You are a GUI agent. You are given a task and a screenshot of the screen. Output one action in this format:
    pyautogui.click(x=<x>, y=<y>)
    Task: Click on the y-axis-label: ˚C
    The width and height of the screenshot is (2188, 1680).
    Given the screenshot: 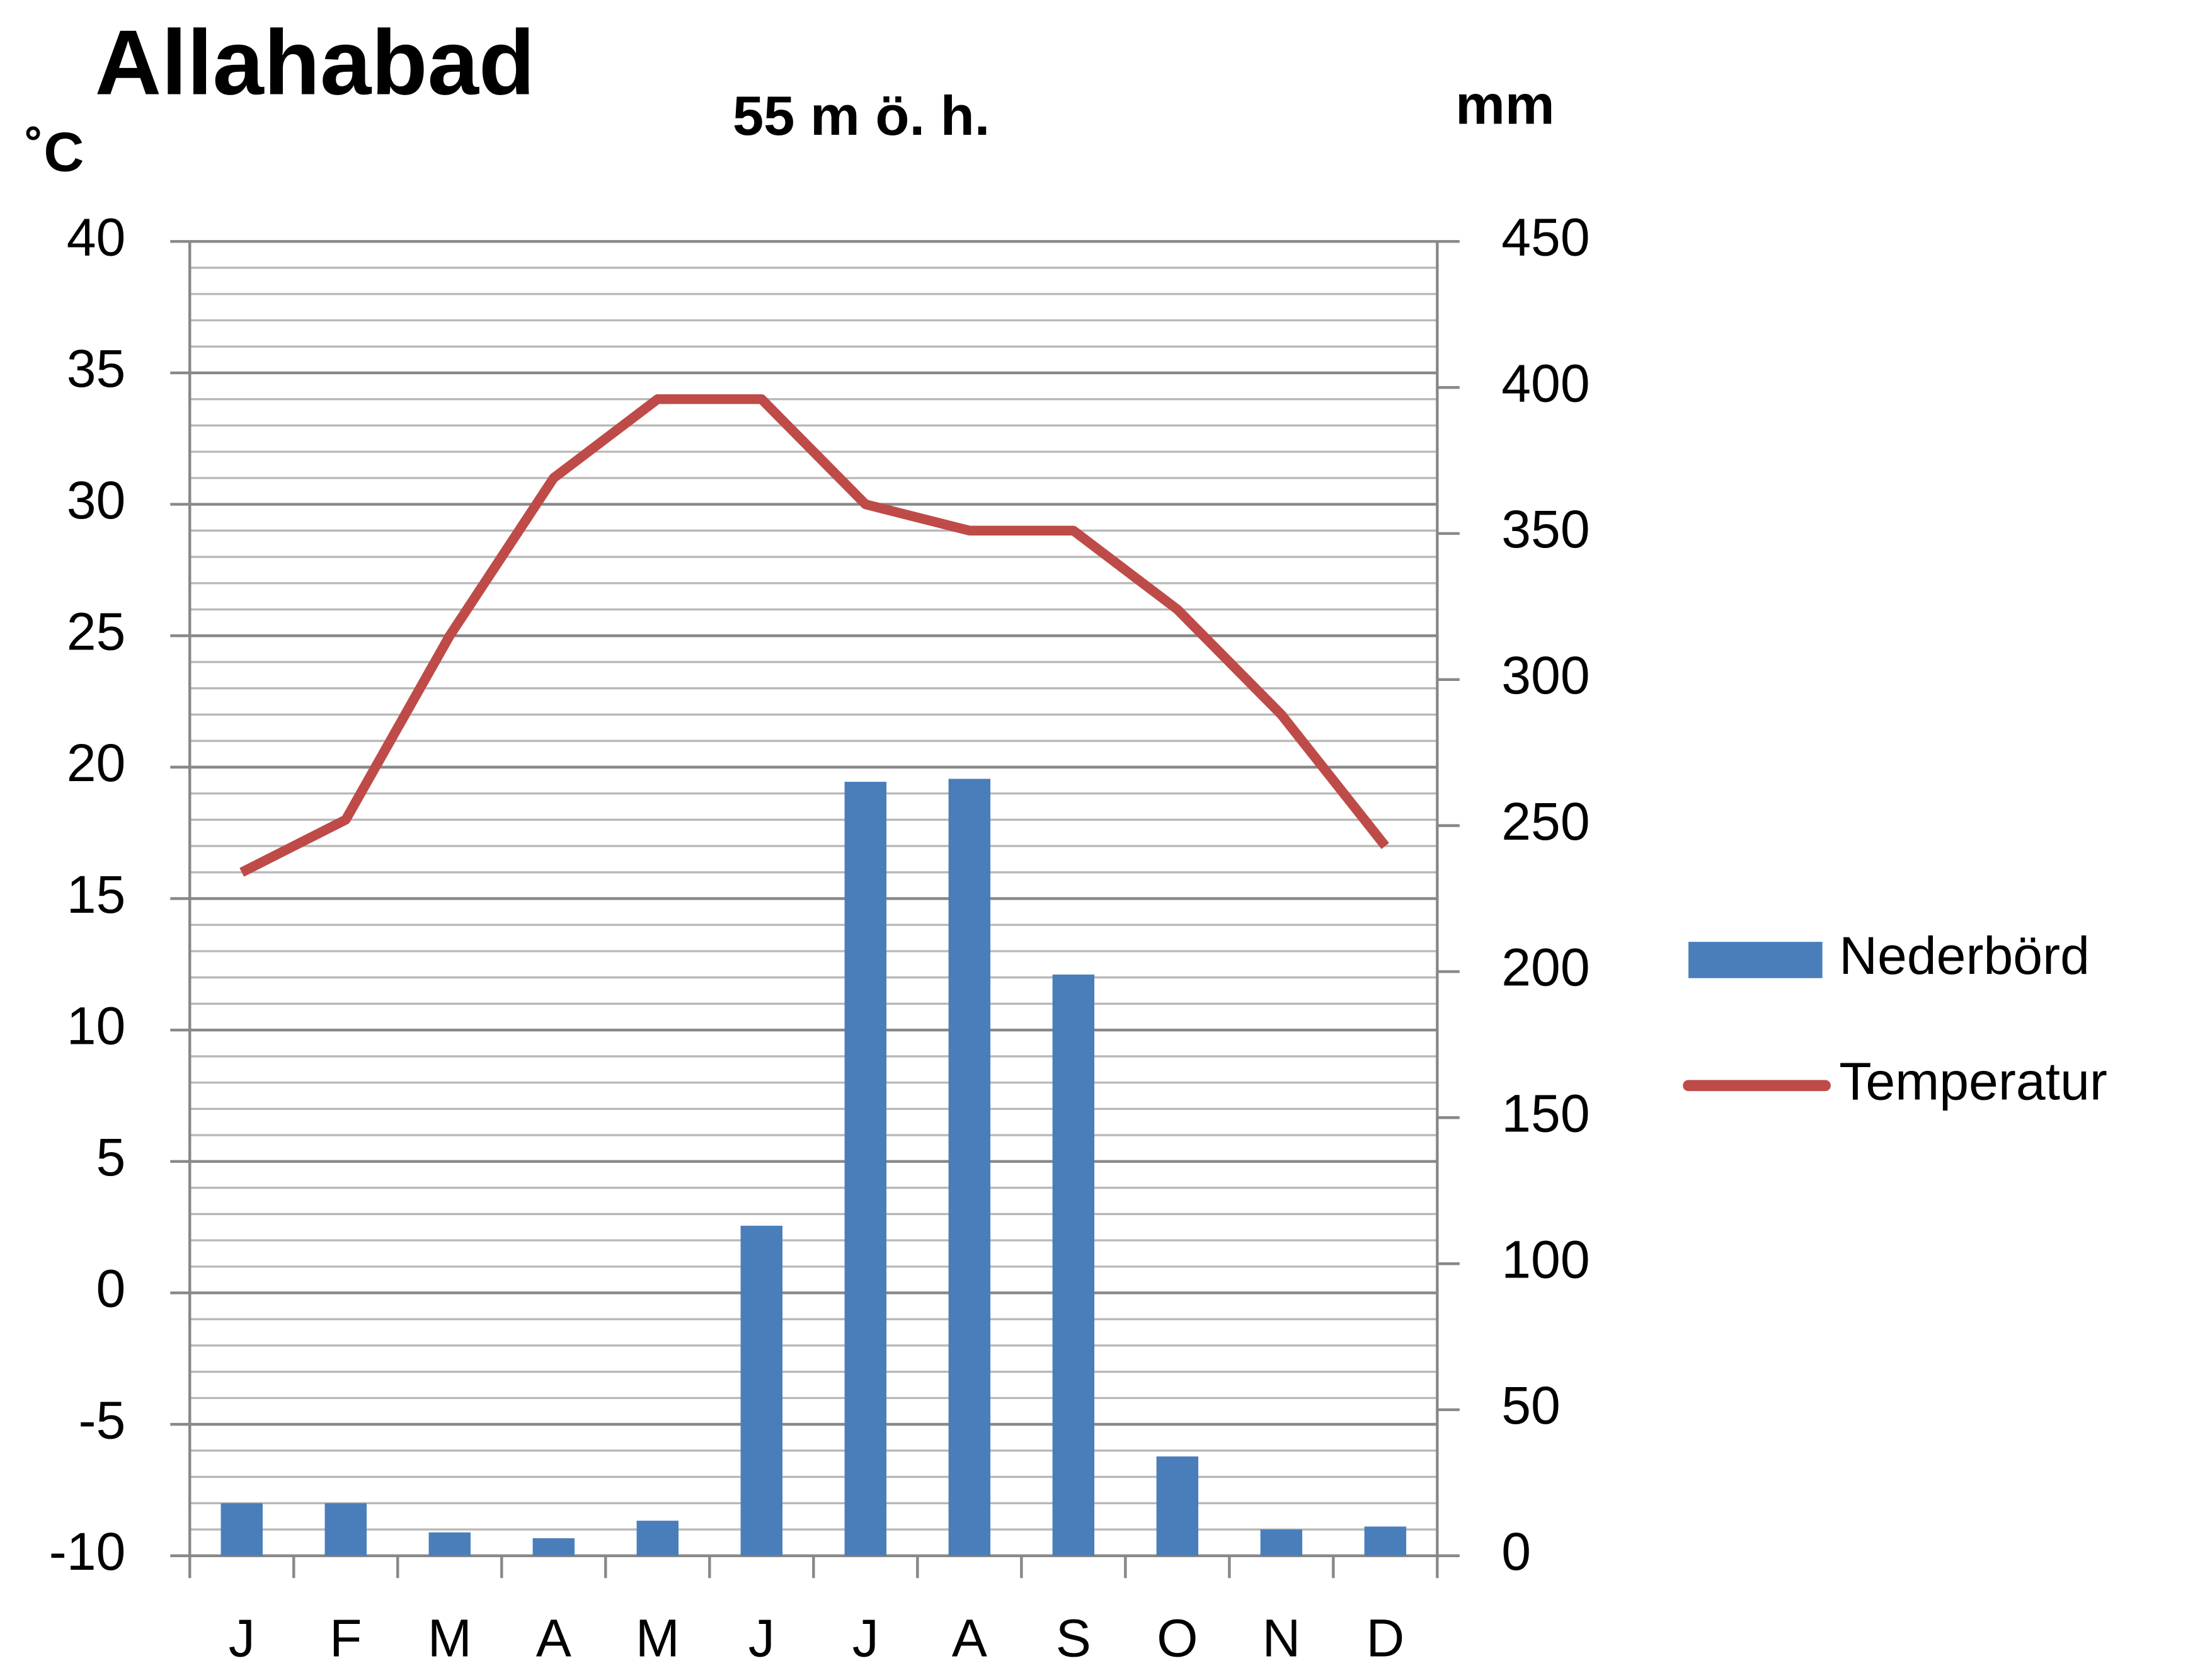 What is the action you would take?
    pyautogui.click(x=54, y=152)
    